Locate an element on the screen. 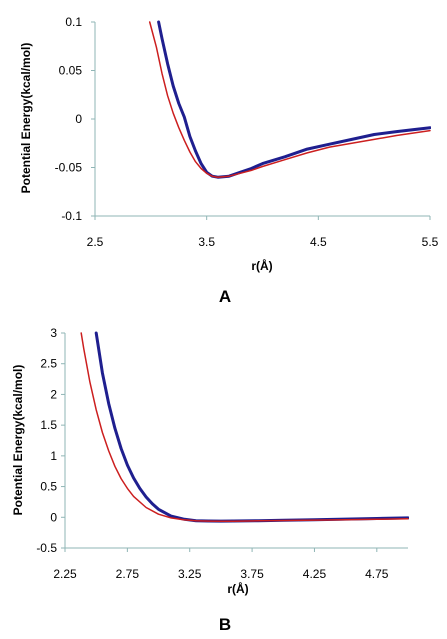 The width and height of the screenshot is (447, 639). chart-a-x-label: r(Å) is located at coordinates (261, 265).